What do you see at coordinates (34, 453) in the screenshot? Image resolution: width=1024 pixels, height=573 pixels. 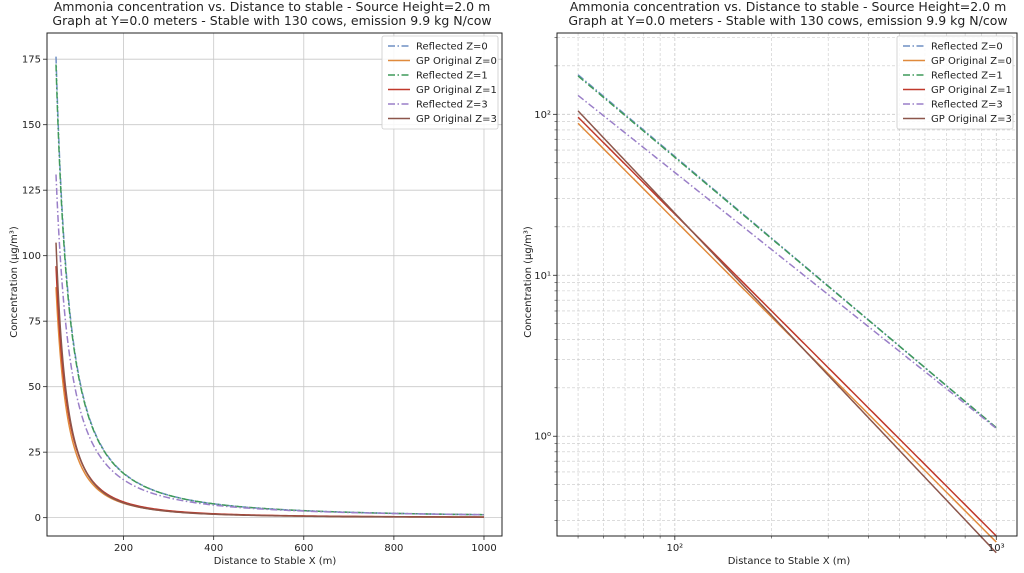 I see `y-tick-label: 25` at bounding box center [34, 453].